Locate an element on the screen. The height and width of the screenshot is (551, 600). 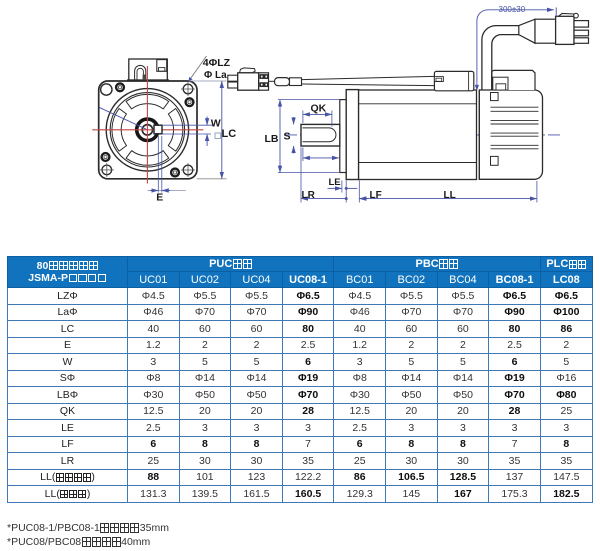
svg-text: LF is located at coordinates (376, 195).